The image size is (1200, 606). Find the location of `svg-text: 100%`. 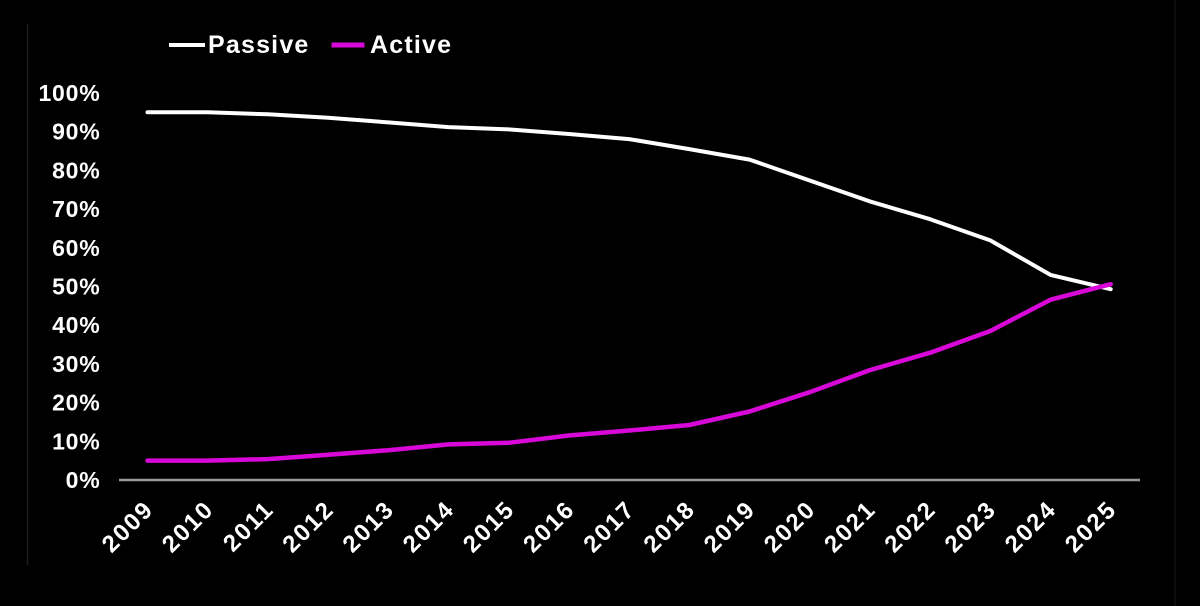

svg-text: 100% is located at coordinates (69, 93).